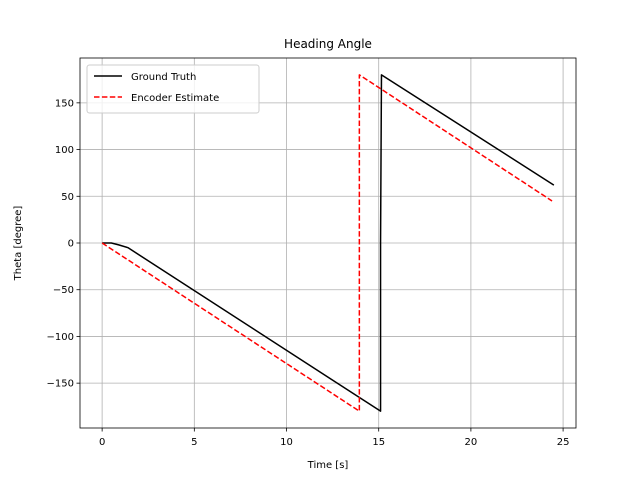 This screenshot has width=640, height=480. Describe the element at coordinates (18, 244) in the screenshot. I see `y-axis-label: Theta [degree]` at that location.